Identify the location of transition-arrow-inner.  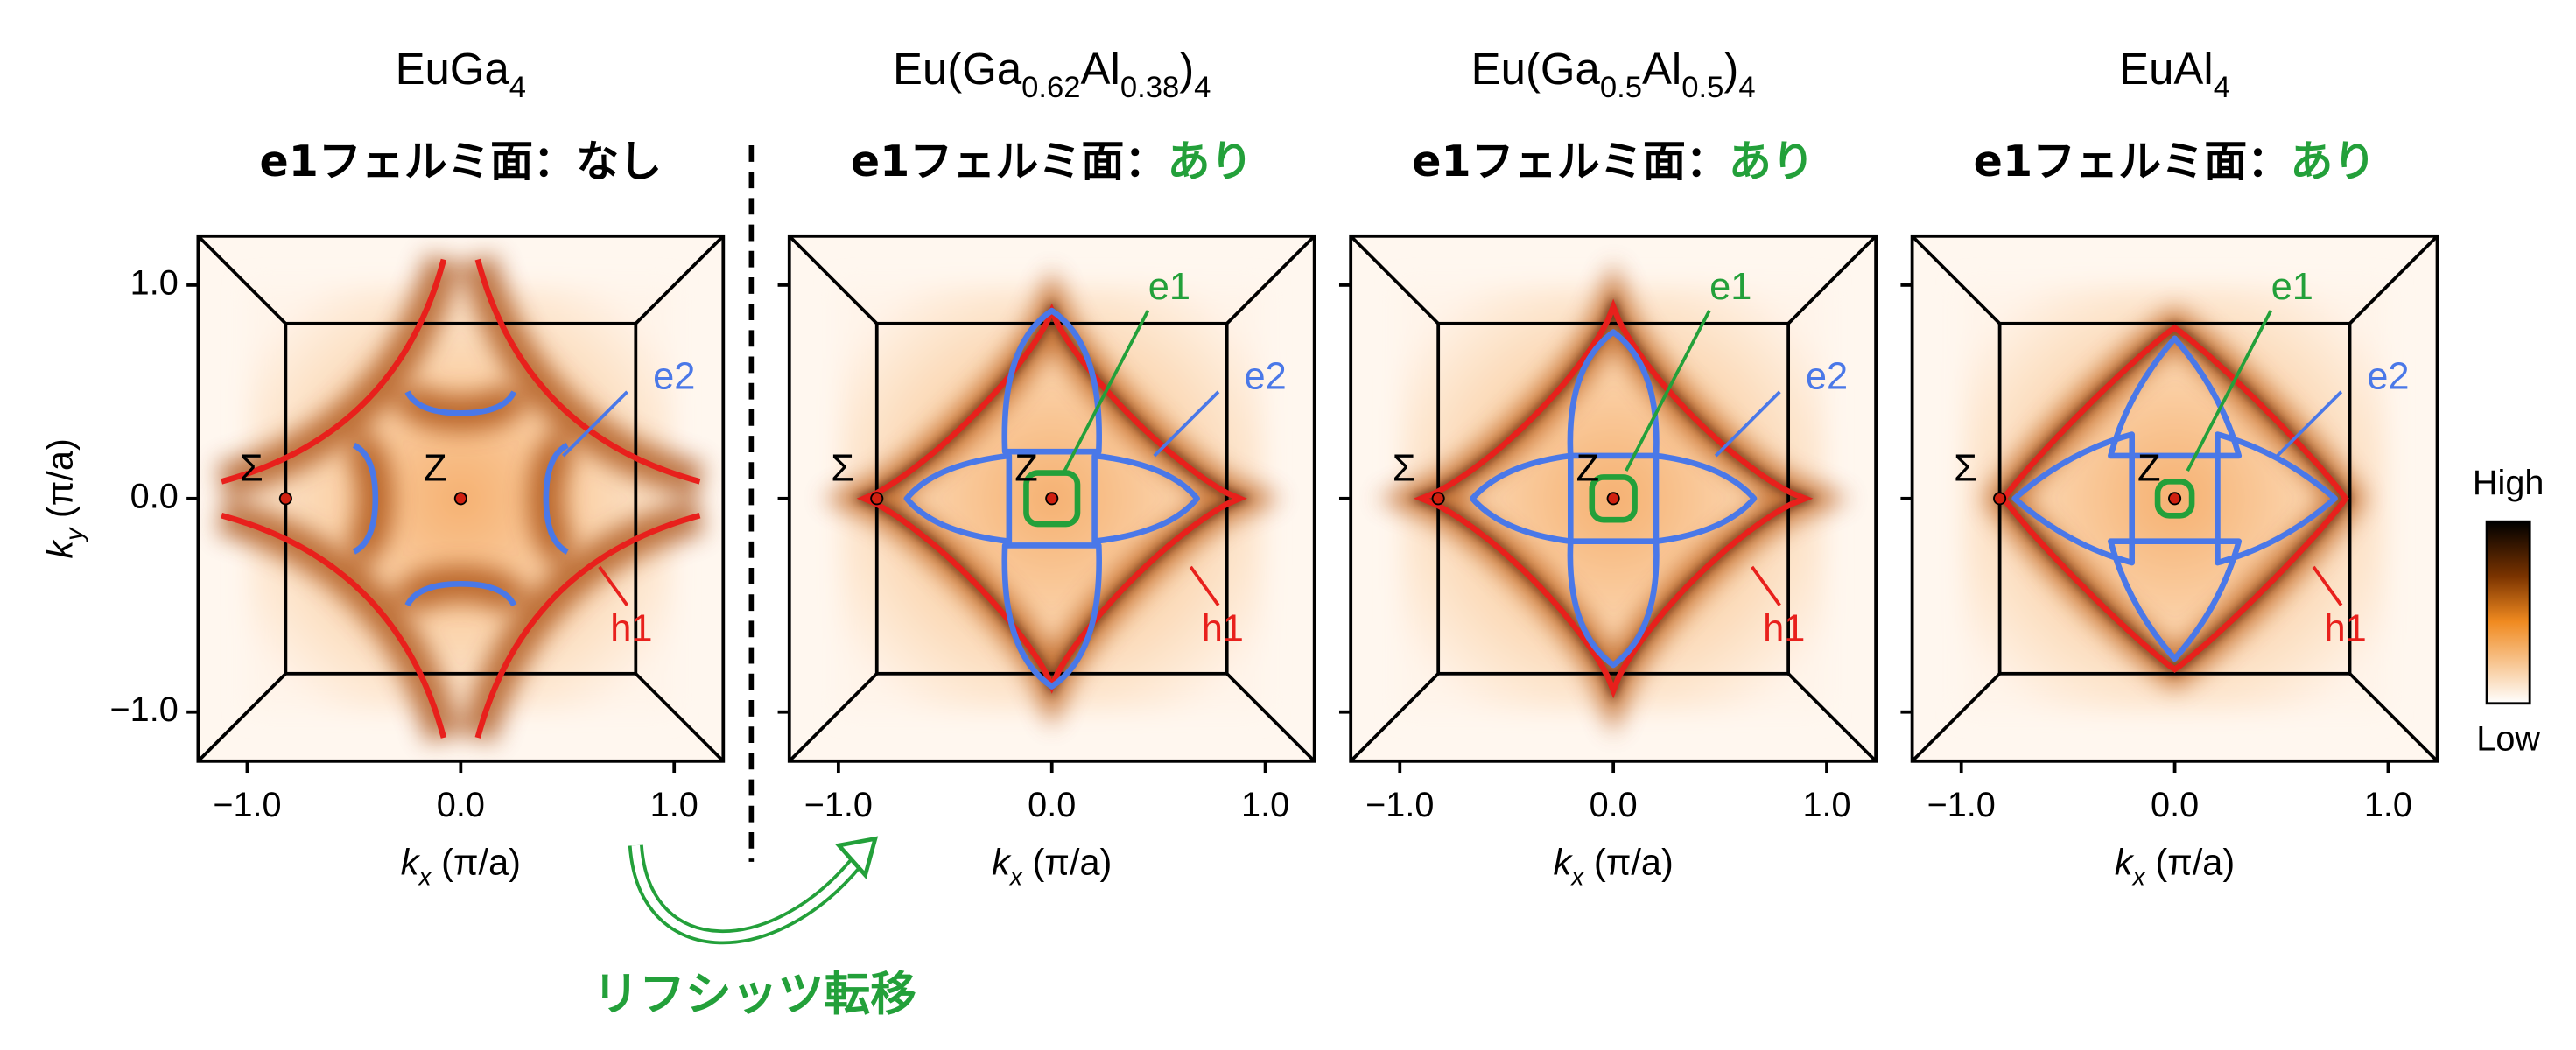
(749, 893).